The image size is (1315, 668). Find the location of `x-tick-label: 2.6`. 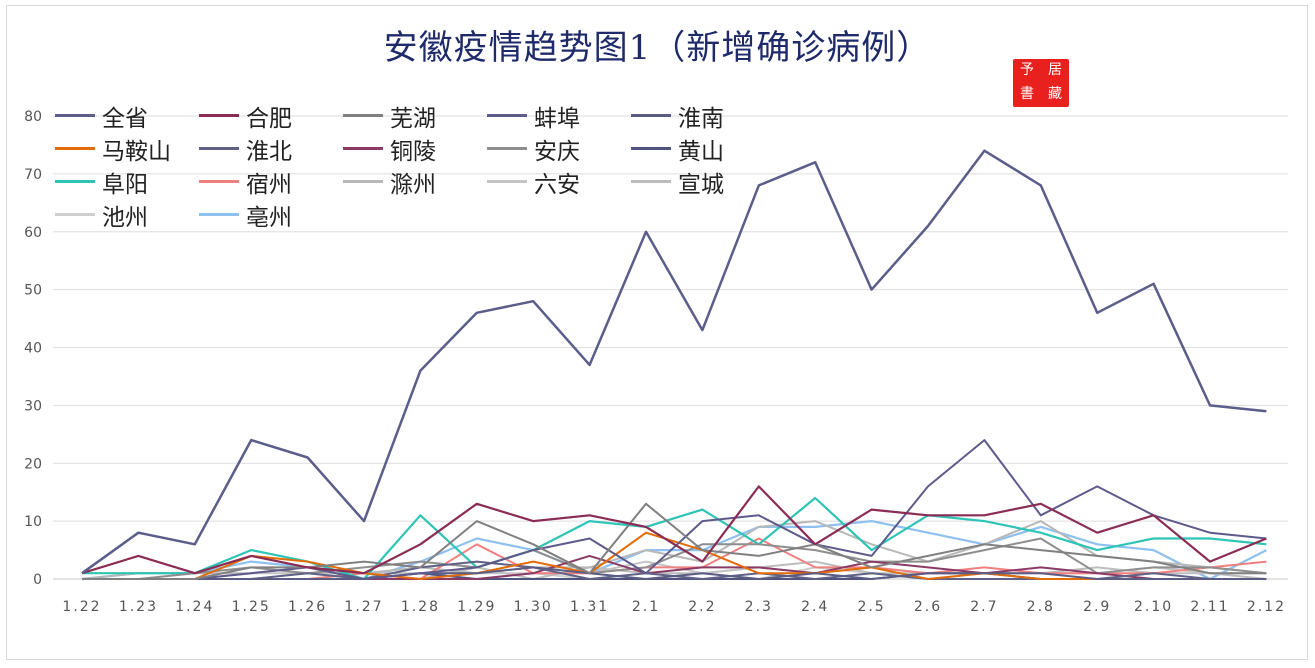

x-tick-label: 2.6 is located at coordinates (928, 607).